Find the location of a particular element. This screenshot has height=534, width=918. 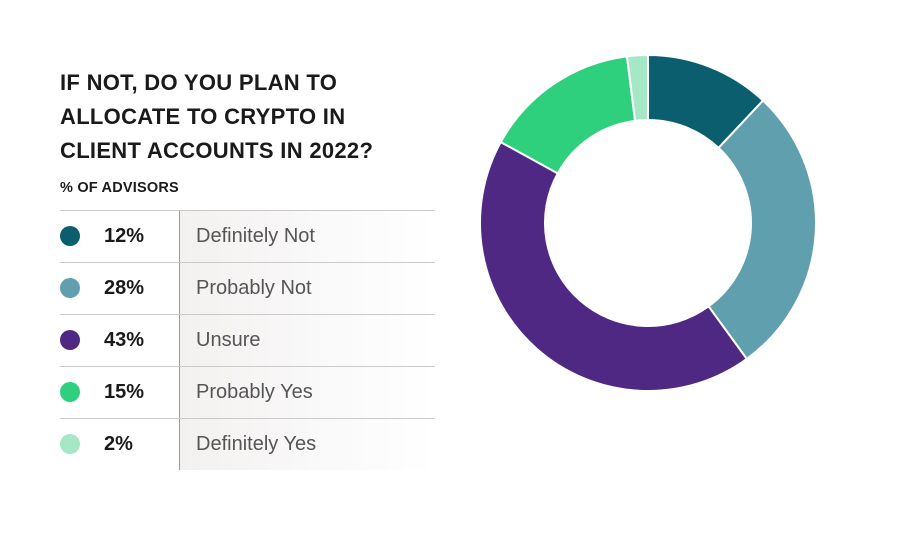

legend-label-cell: Definitely Not is located at coordinates (307, 236).